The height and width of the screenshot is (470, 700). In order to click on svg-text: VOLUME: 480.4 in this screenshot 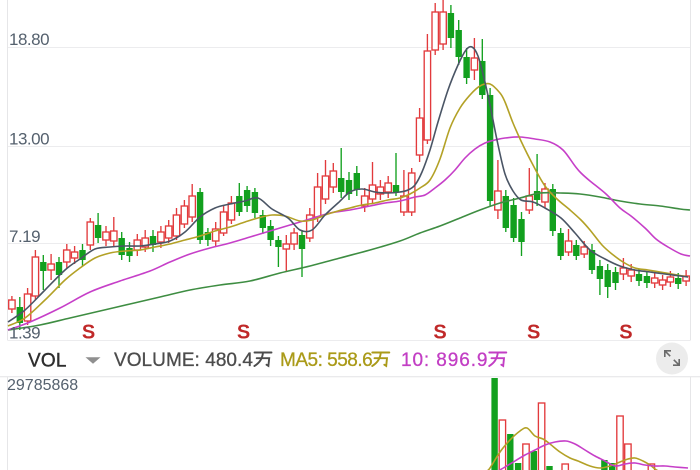, I will do `click(183, 360)`.